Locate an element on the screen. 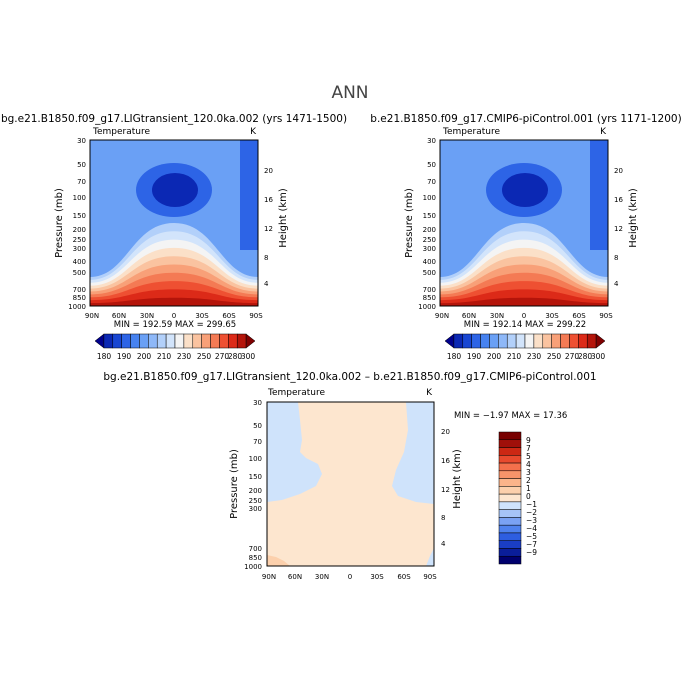  diff-positive-sfc is located at coordinates (278, 560).